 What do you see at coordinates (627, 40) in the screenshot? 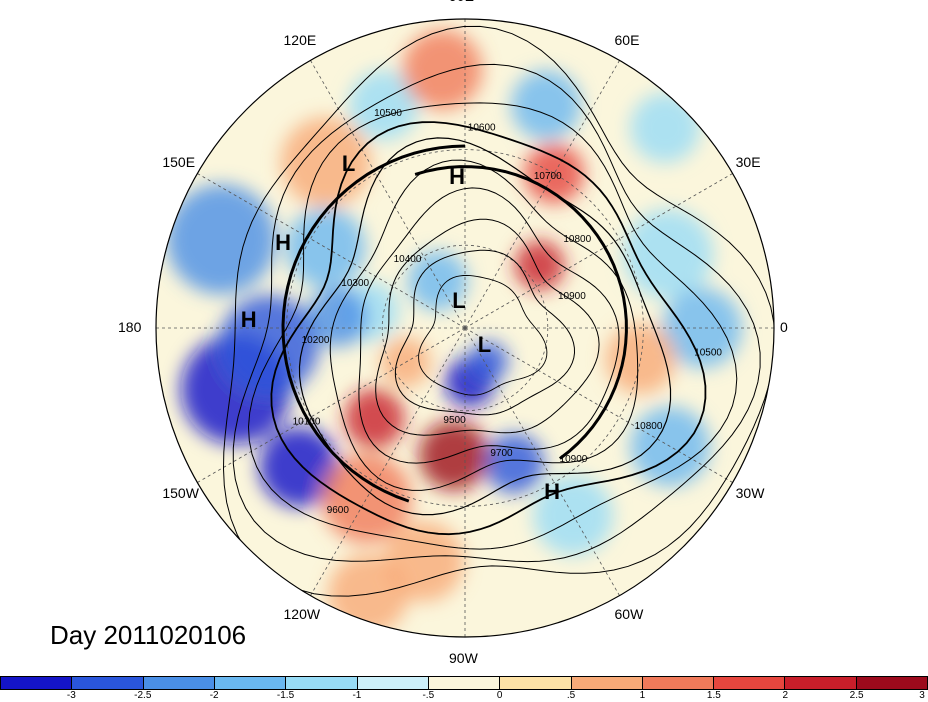
I see `longitude-label: 60E` at bounding box center [627, 40].